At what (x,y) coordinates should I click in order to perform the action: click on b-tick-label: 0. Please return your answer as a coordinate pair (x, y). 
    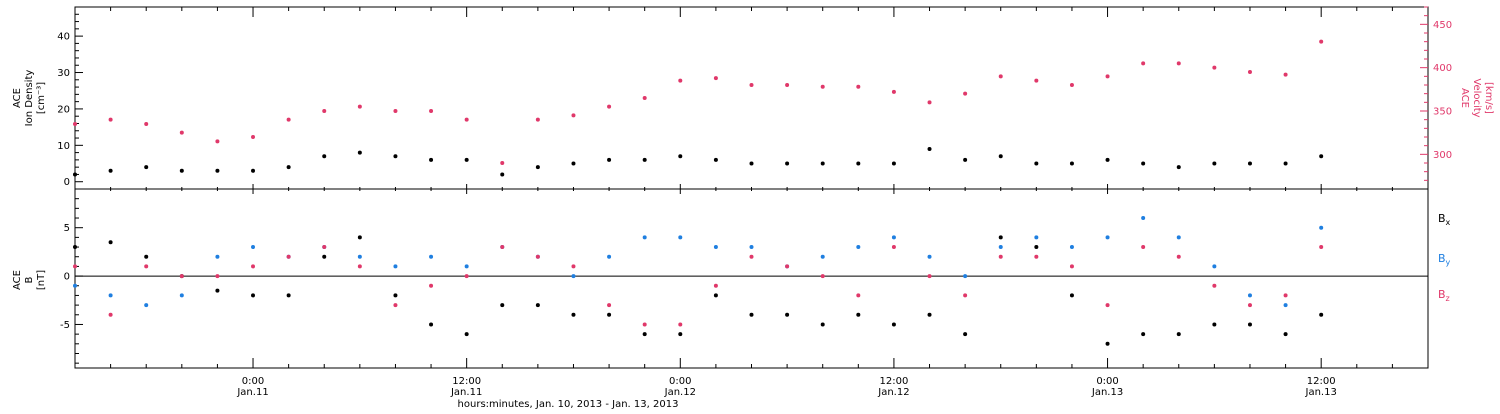
    Looking at the image, I should click on (67, 277).